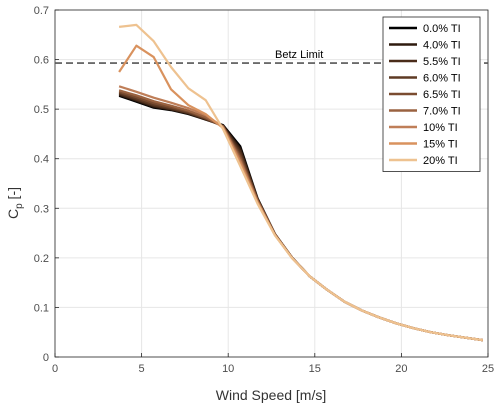 The height and width of the screenshot is (407, 500). I want to click on y-axis-title-unit: [-], so click(13, 195).